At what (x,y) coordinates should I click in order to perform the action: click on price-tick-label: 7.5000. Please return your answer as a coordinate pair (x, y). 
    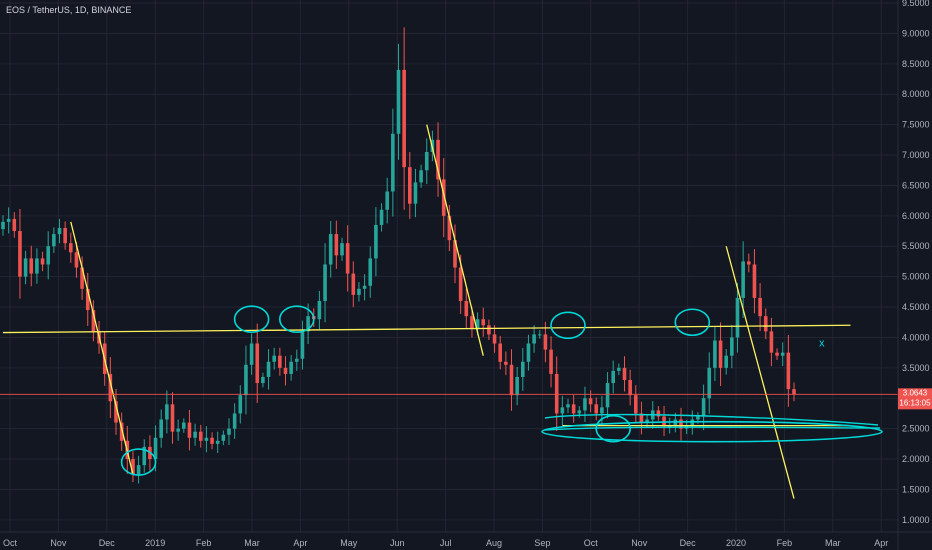
    Looking at the image, I should click on (916, 125).